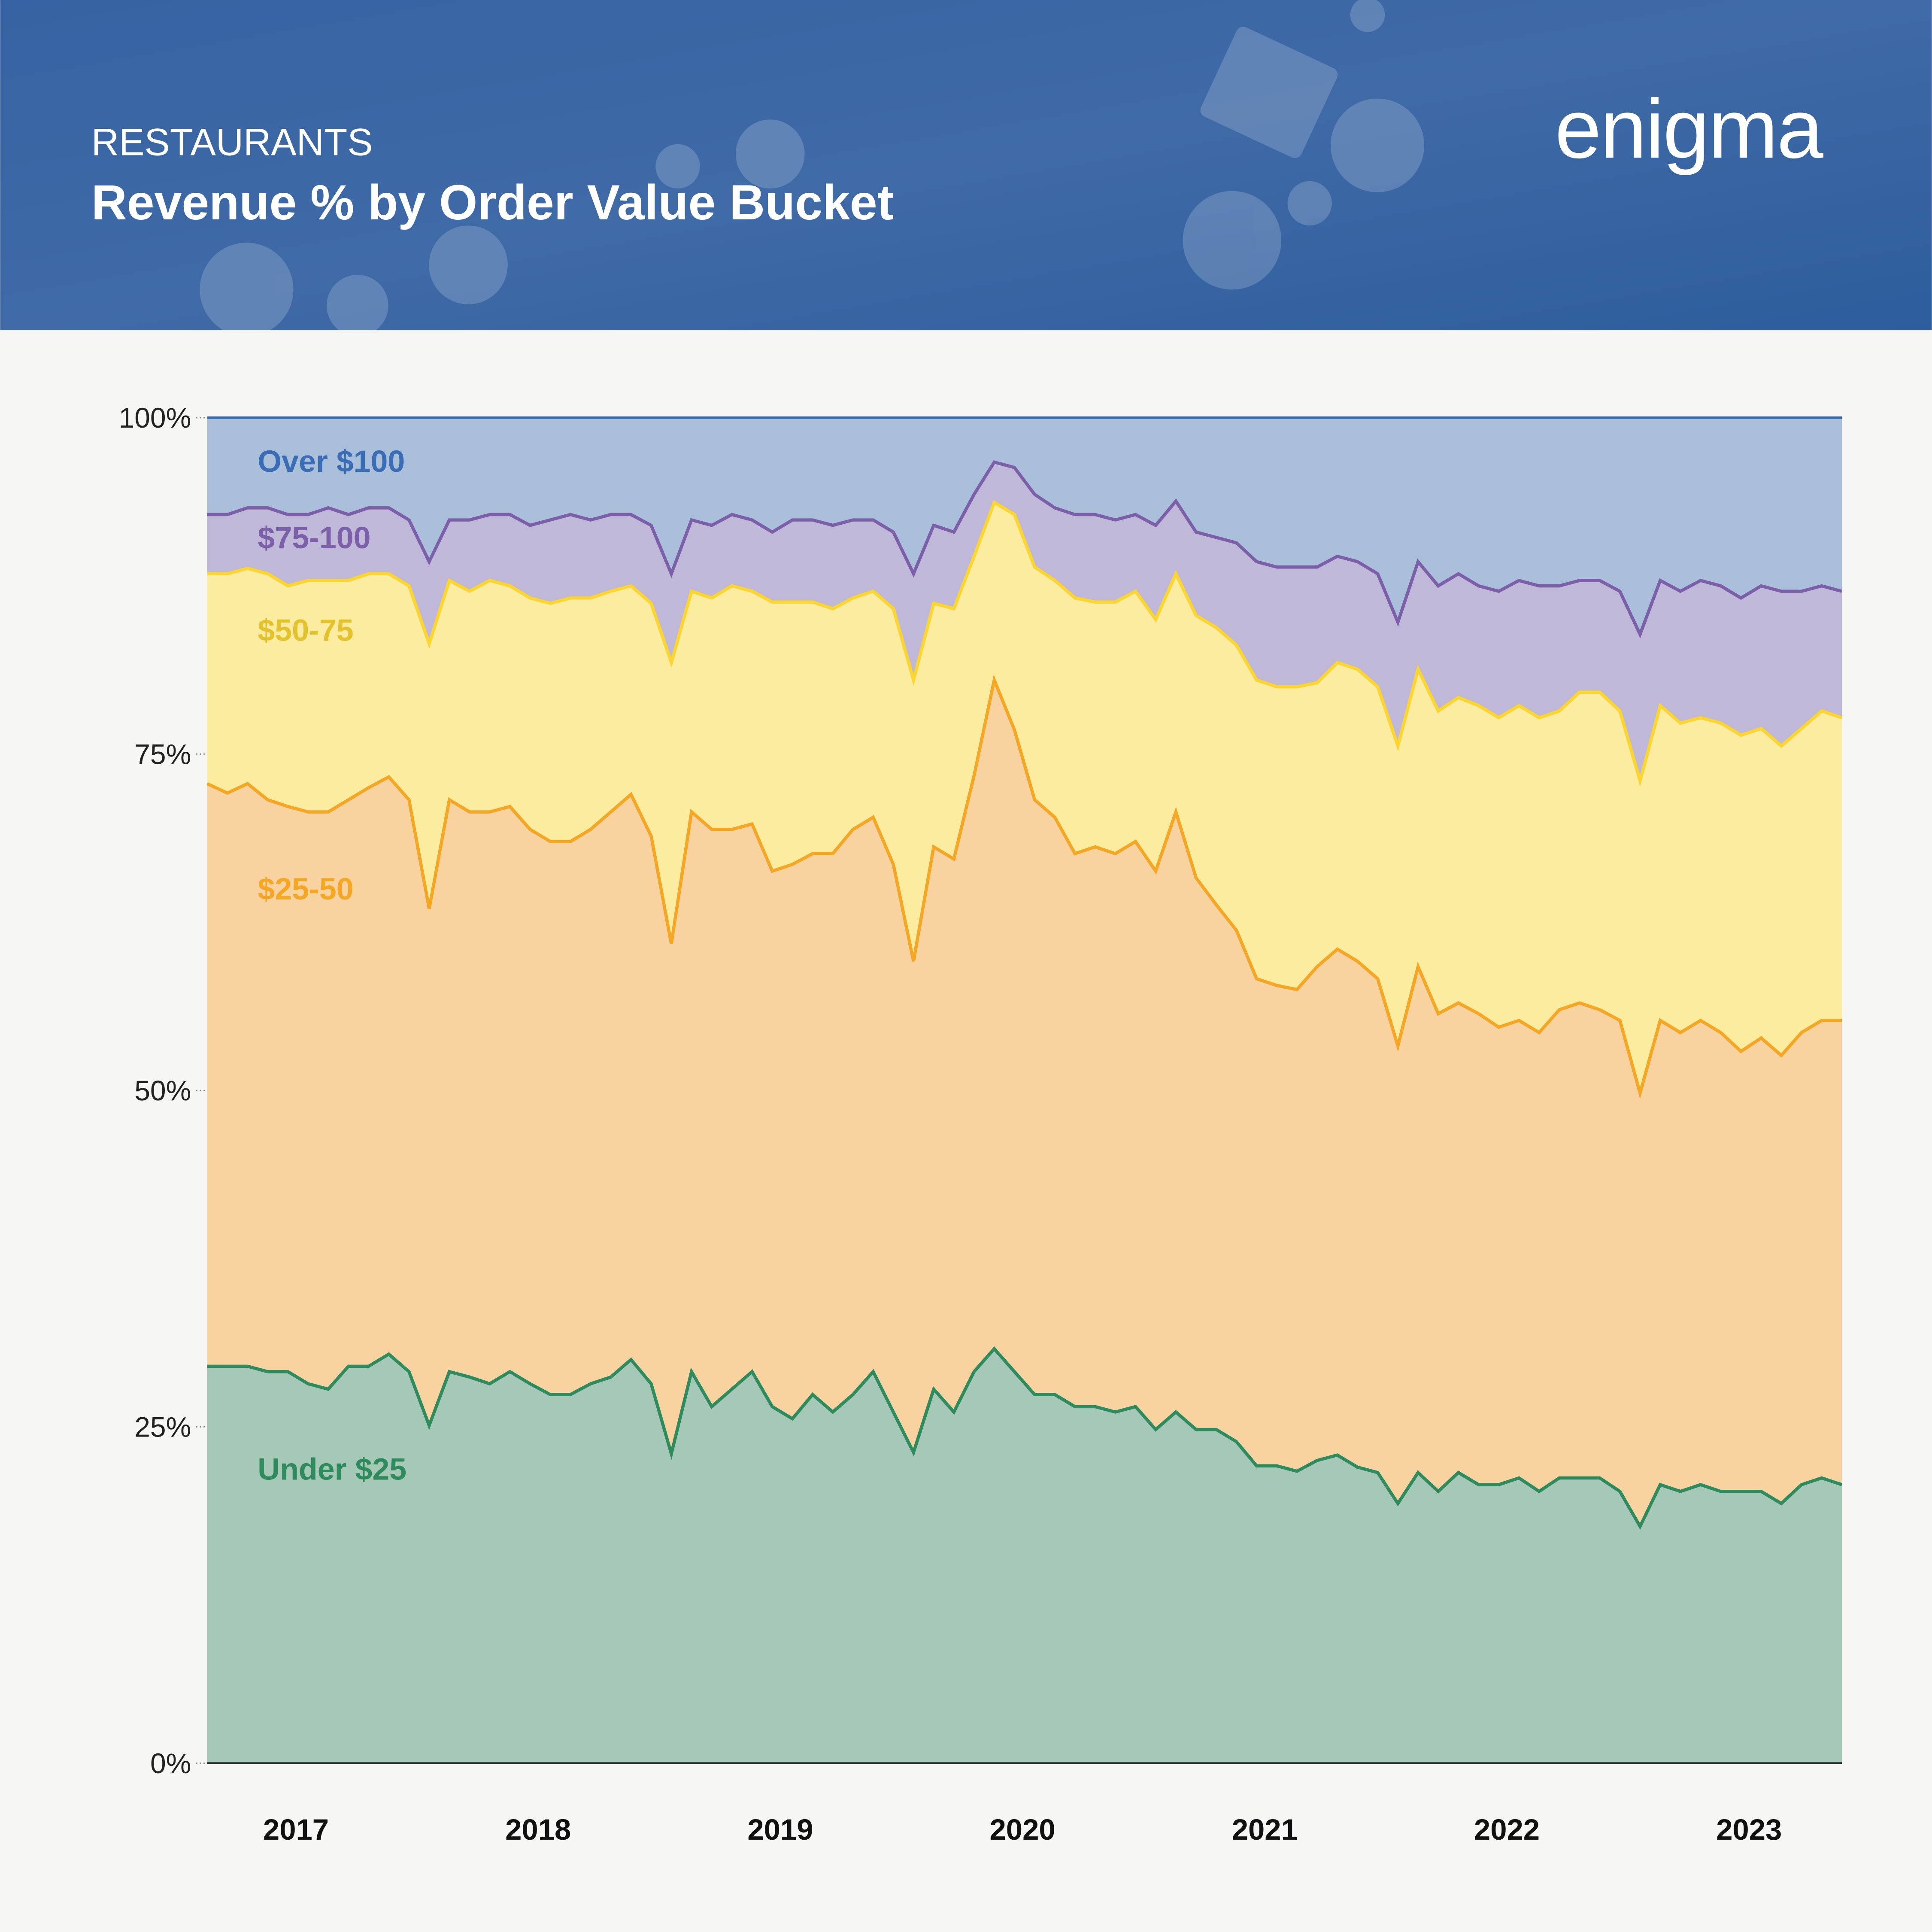 The image size is (1932, 1932). What do you see at coordinates (305, 630) in the screenshot?
I see `series-label-50-75: $50-75` at bounding box center [305, 630].